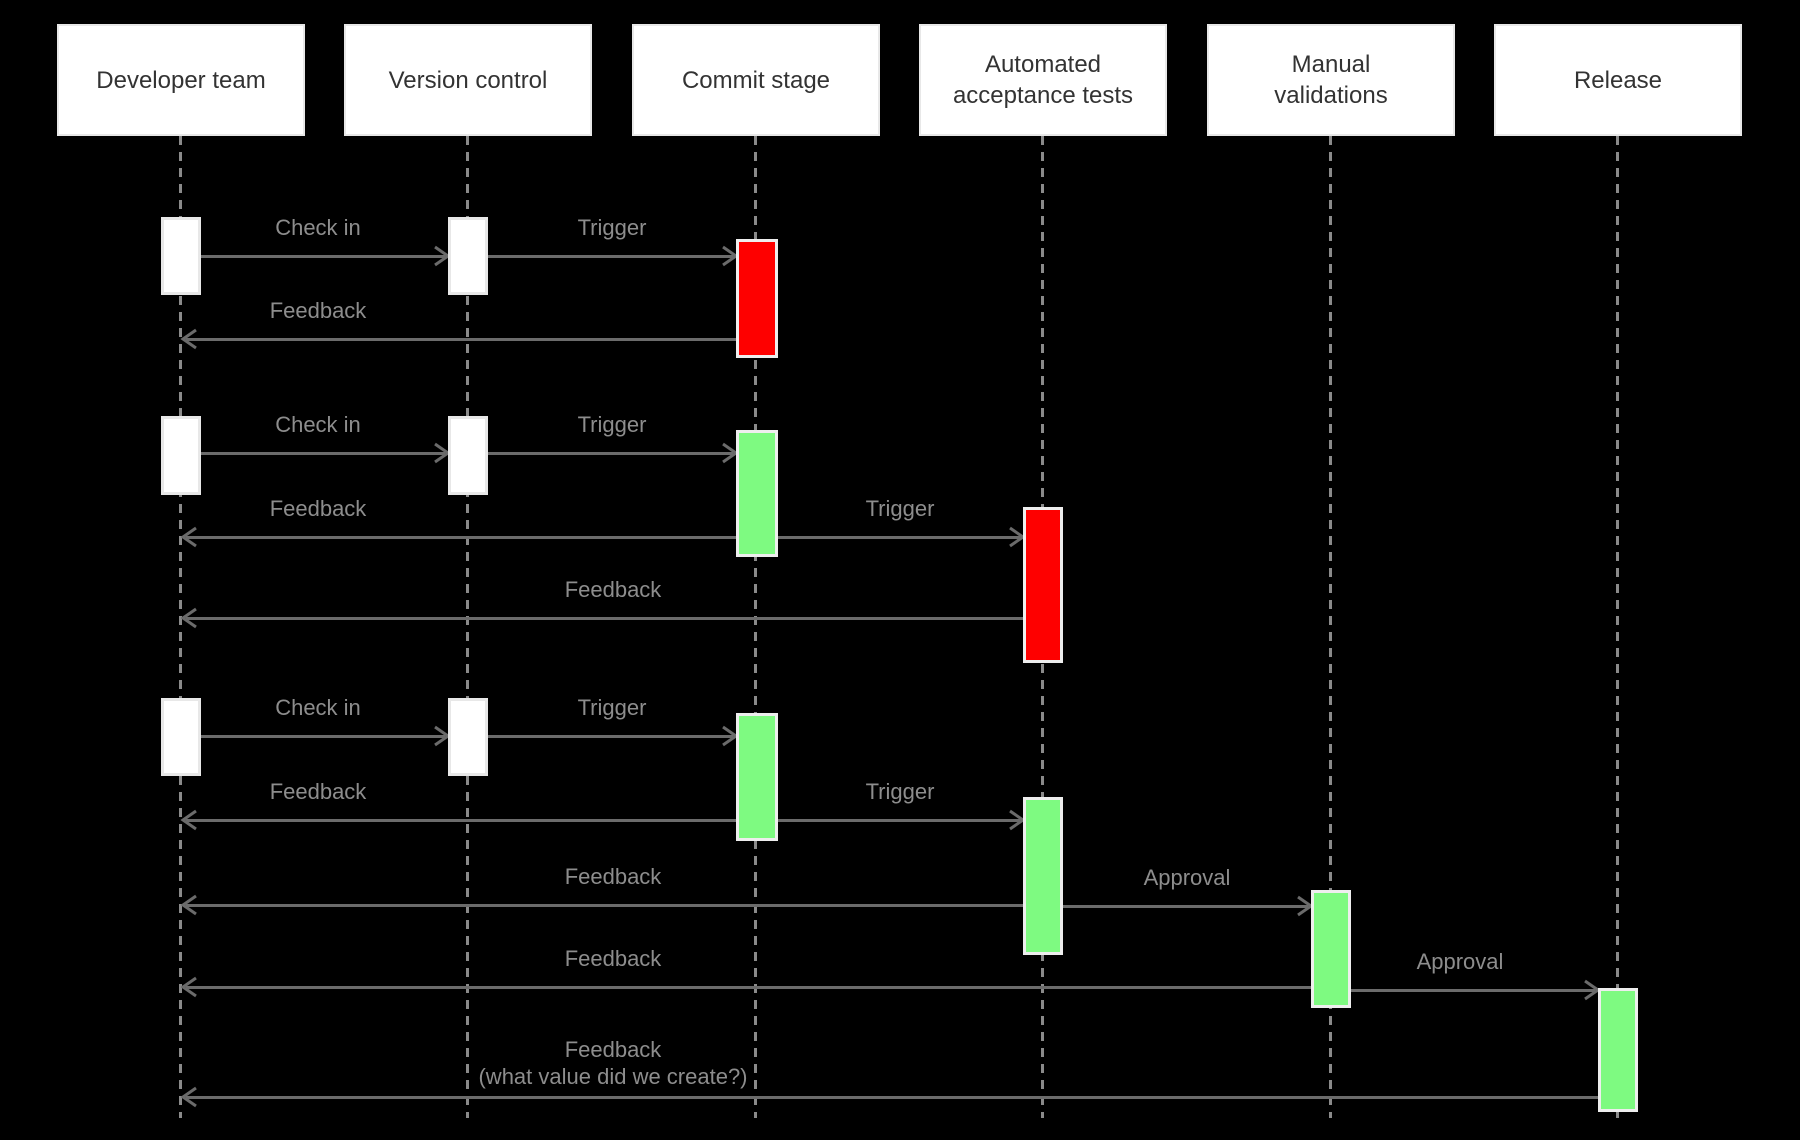  I want to click on actor-label-automated-acceptance-tests: Automated acceptance tests, so click(1043, 80).